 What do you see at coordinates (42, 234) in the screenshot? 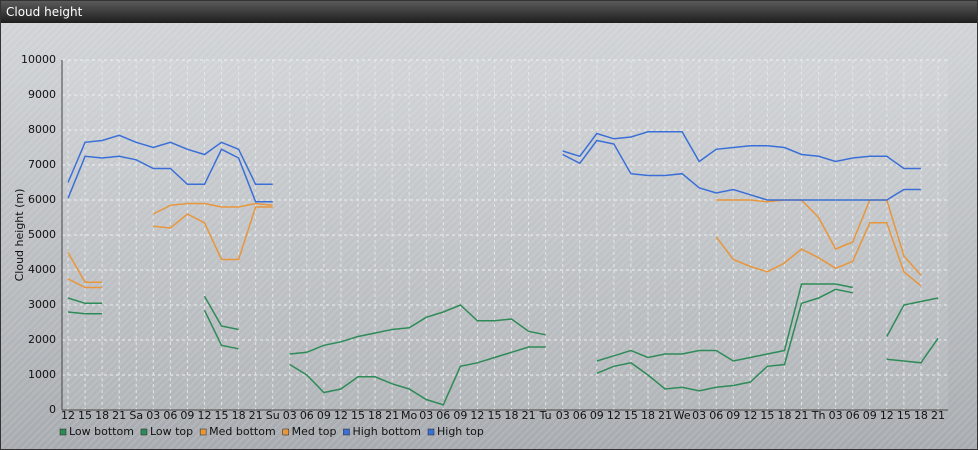
I see `y-tick-label: 5000` at bounding box center [42, 234].